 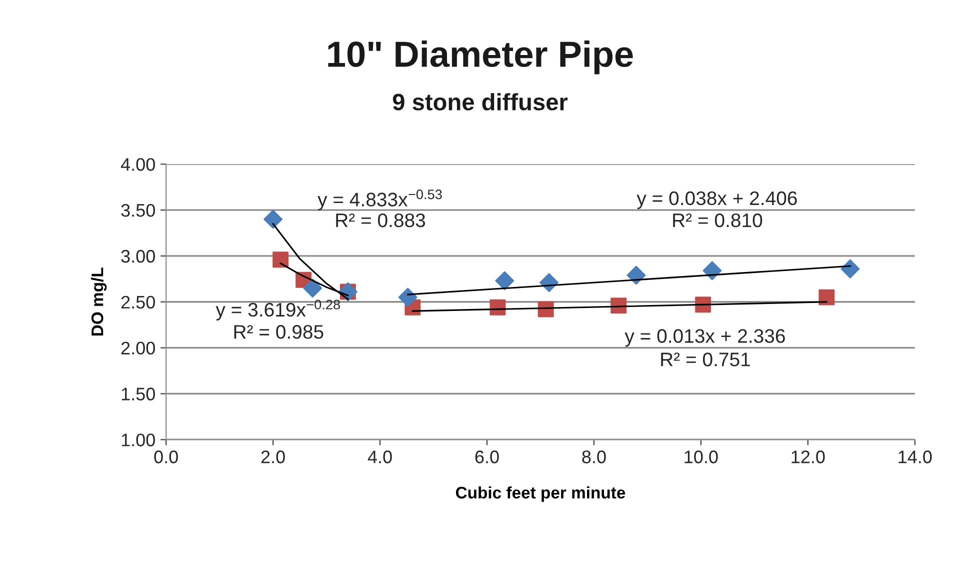 I want to click on annotation: y = 4.833x$^{−0.53}$, so click(x=380, y=200).